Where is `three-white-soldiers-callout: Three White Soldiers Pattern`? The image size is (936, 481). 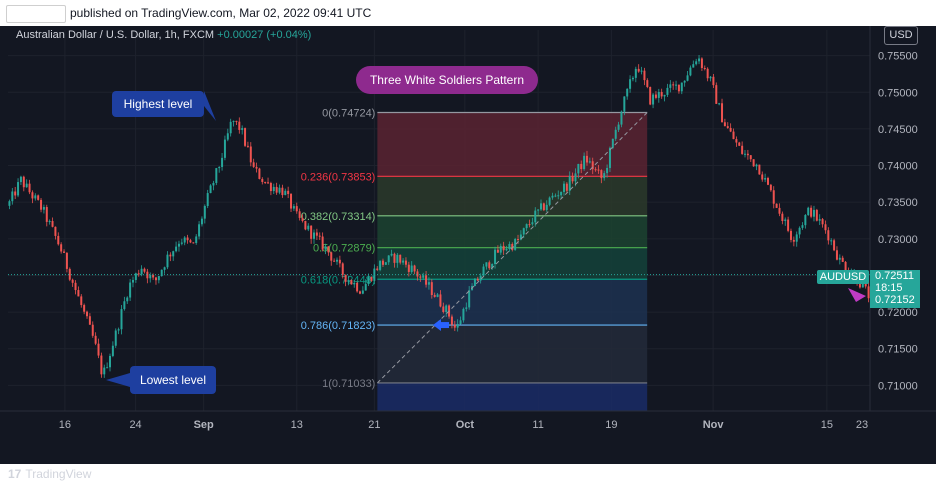
three-white-soldiers-callout: Three White Soldiers Pattern is located at coordinates (447, 80).